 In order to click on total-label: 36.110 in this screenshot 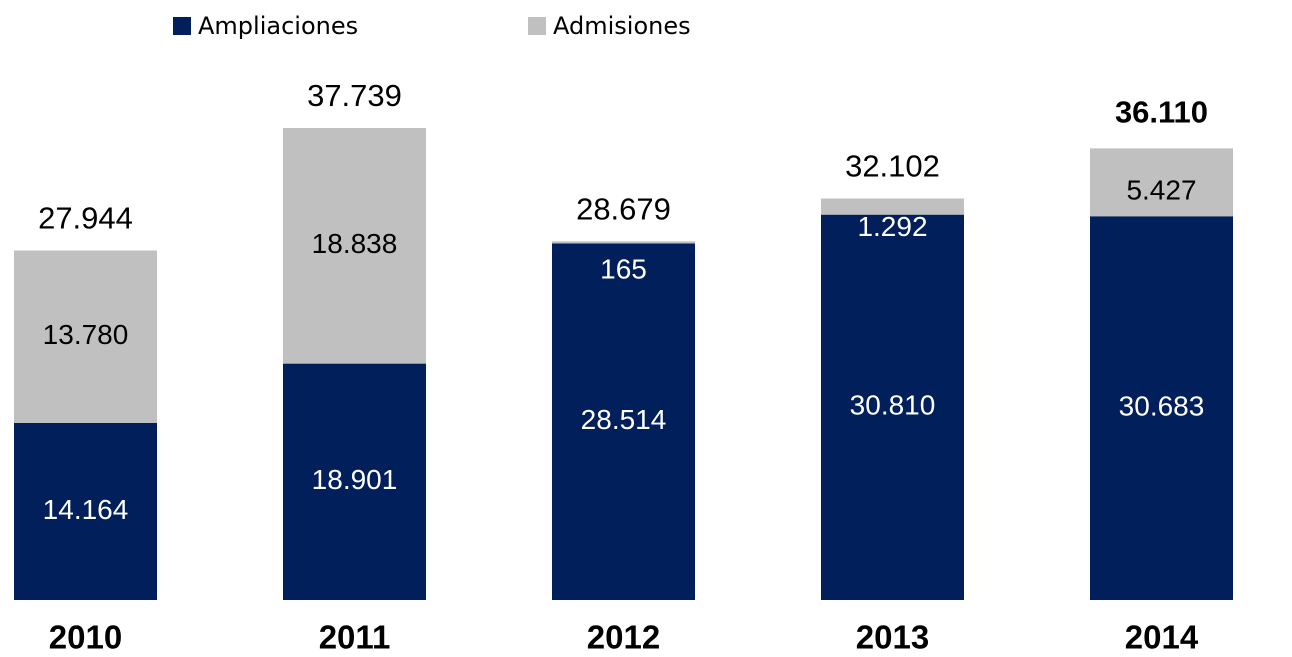, I will do `click(1161, 112)`.